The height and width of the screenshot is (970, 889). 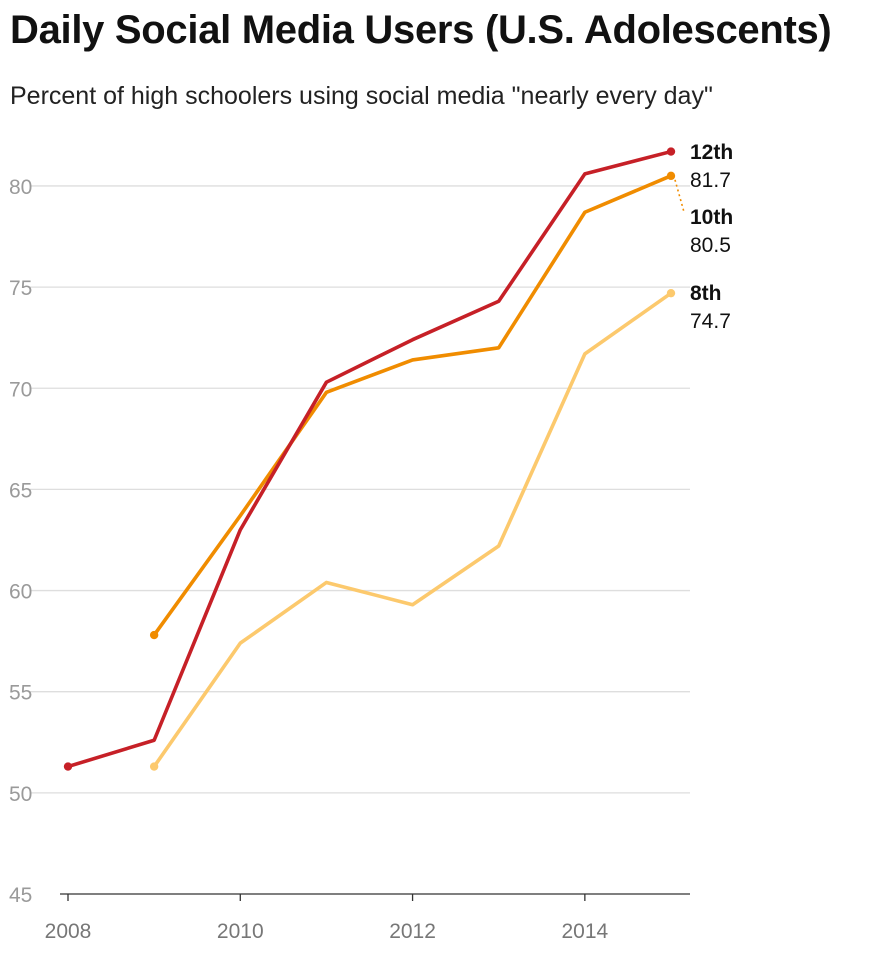 What do you see at coordinates (240, 931) in the screenshot?
I see `x-tick-label-2010: 2010` at bounding box center [240, 931].